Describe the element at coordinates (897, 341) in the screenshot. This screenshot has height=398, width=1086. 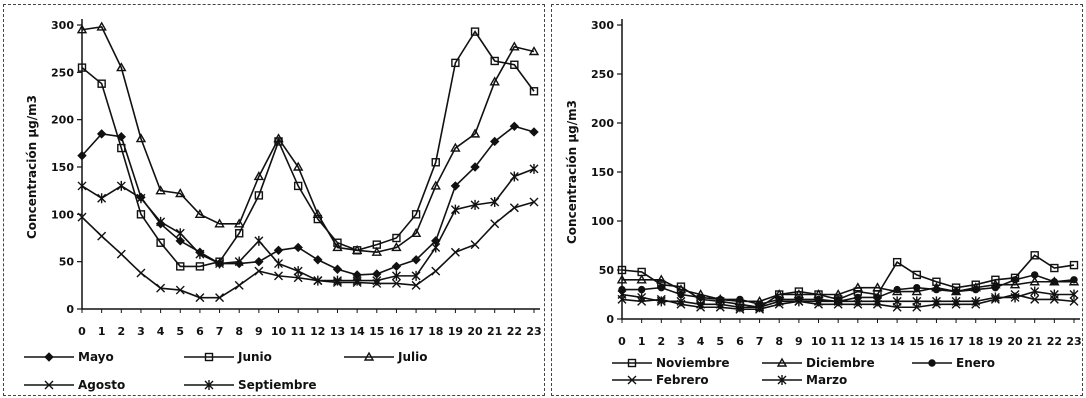
I see `x-tick-label: 14` at that location.